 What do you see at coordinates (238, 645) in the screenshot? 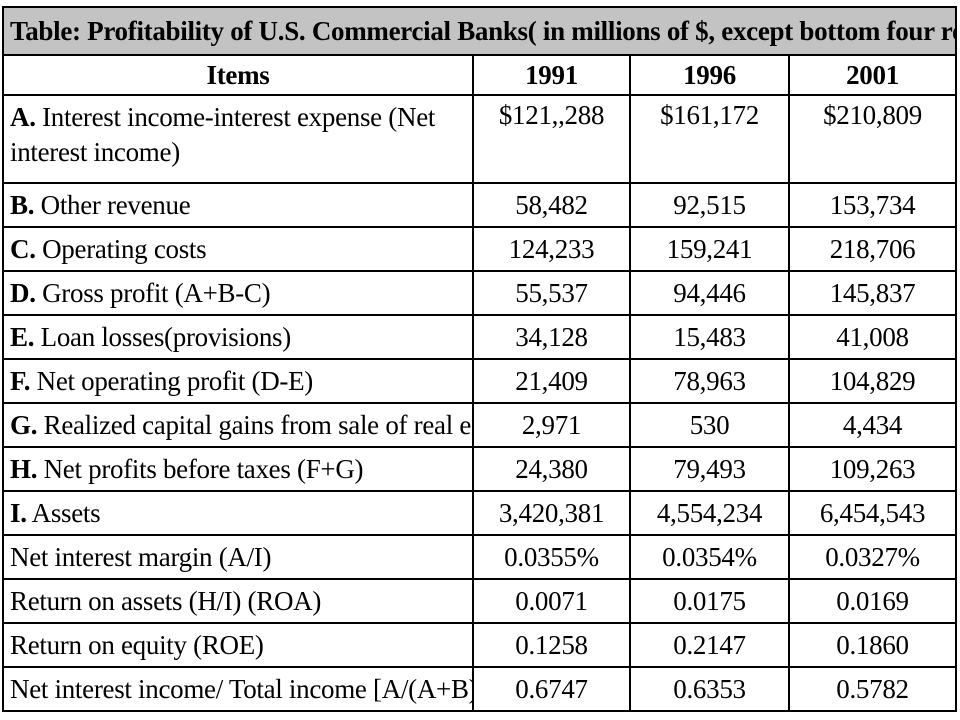
I see `row-label: Return on equity (ROE)` at bounding box center [238, 645].